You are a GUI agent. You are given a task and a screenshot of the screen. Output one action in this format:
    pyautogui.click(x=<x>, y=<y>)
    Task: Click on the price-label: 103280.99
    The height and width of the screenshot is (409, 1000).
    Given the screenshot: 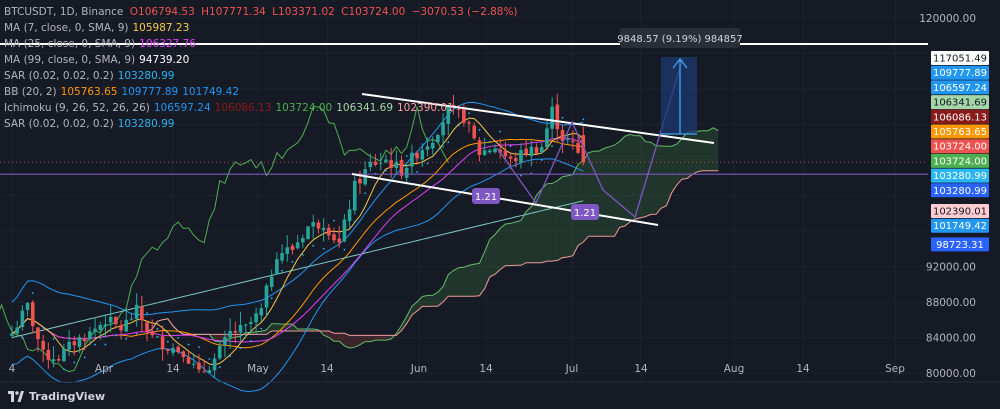 What is the action you would take?
    pyautogui.click(x=960, y=175)
    